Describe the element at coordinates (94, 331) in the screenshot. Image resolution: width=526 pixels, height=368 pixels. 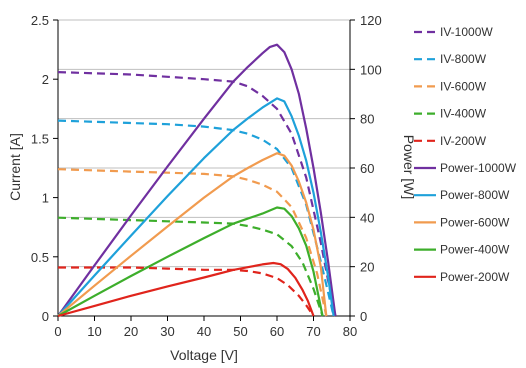
I see `x-tick-label: 10` at that location.